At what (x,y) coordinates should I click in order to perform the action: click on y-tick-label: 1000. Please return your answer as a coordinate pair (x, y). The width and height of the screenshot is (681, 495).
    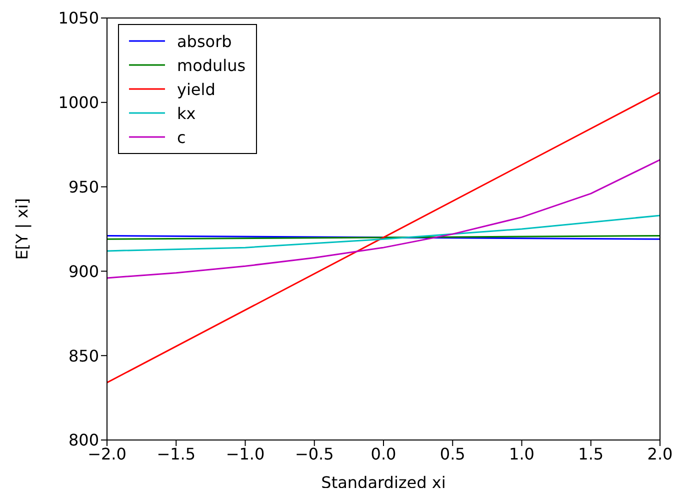
    Looking at the image, I should click on (78, 102).